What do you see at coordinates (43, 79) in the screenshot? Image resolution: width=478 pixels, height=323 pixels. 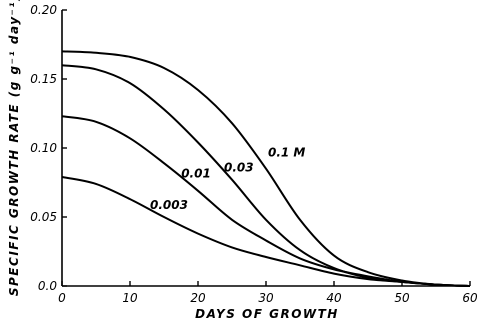 I see `y-tick-label: 0.15` at bounding box center [43, 79].